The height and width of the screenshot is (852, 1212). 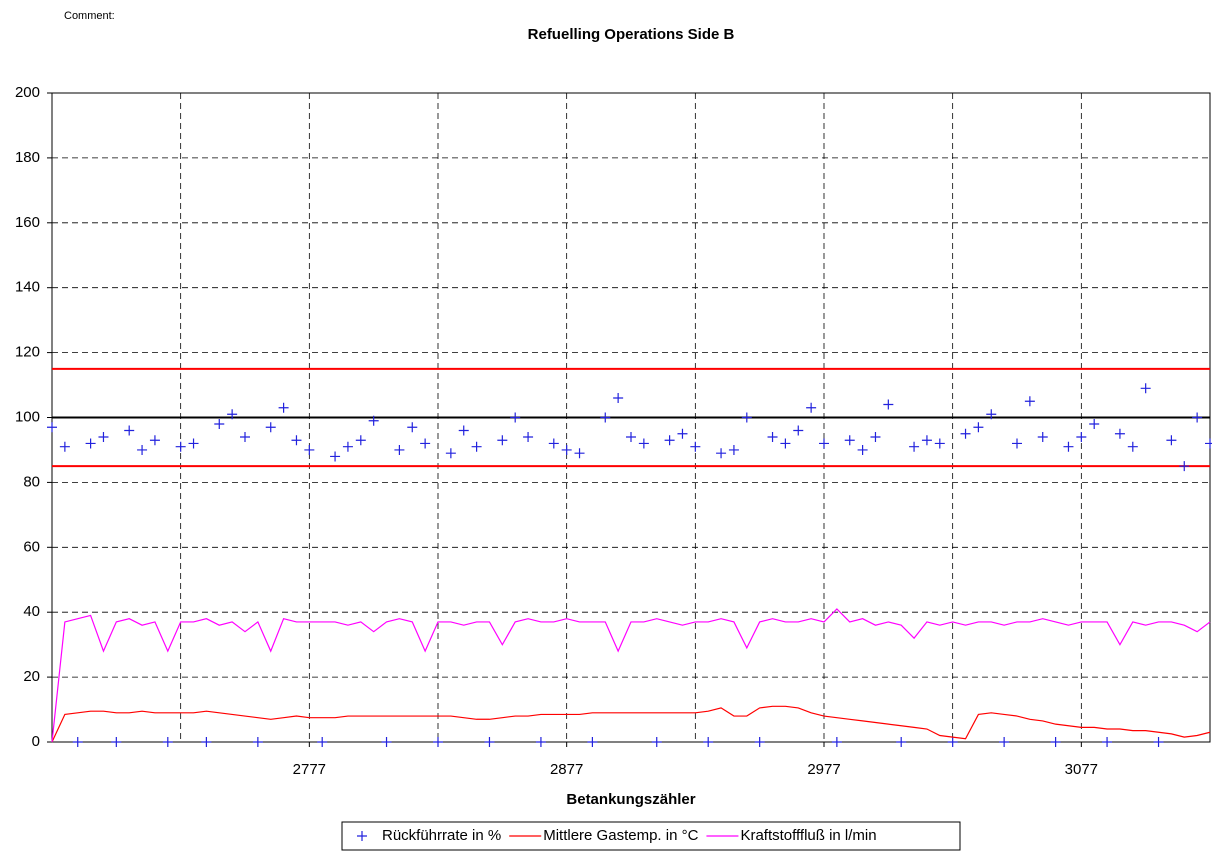 I want to click on x-axis-label: Betankungszähler, so click(x=630, y=799).